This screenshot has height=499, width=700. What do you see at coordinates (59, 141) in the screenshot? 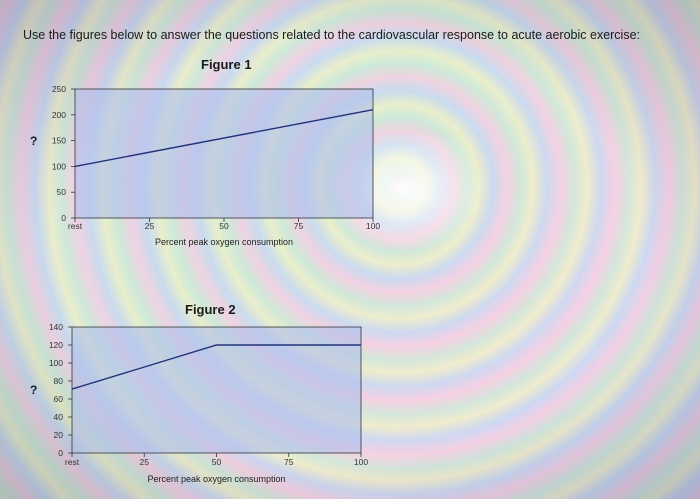
I see `y-tick-label: 150` at bounding box center [59, 141].